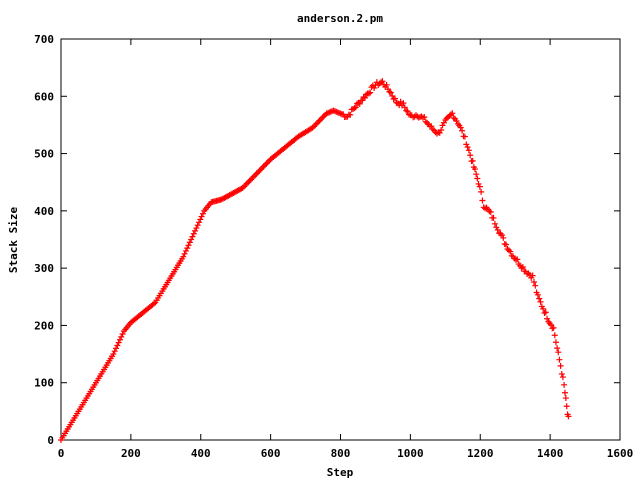 This screenshot has height=480, width=640. Describe the element at coordinates (44, 96) in the screenshot. I see `y-tick-label: 600` at that location.